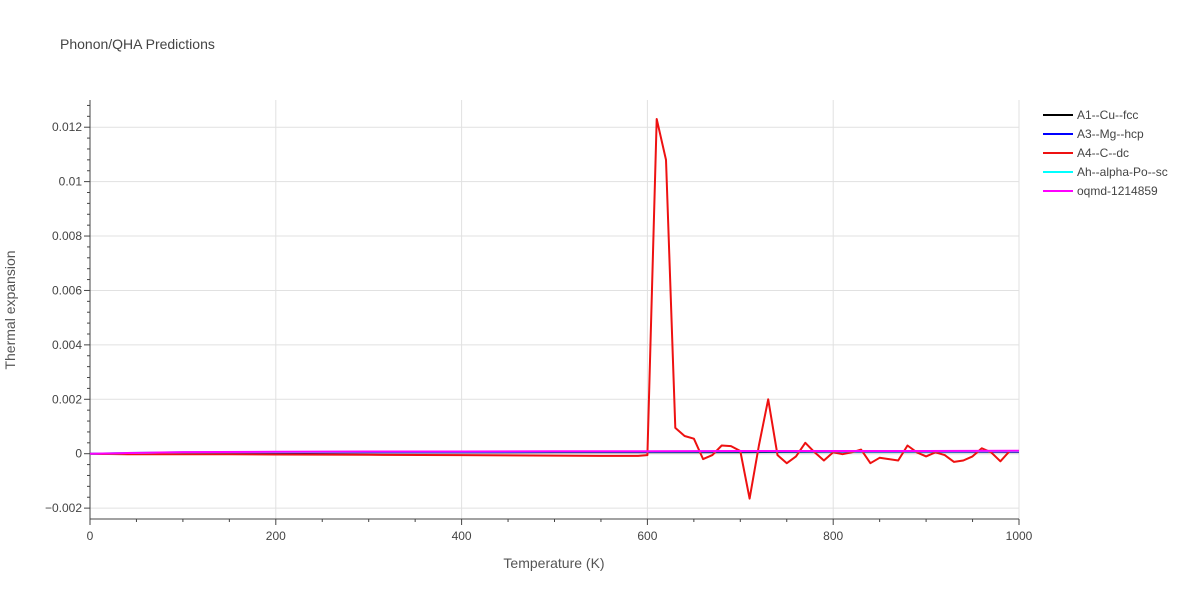 This screenshot has width=1200, height=600. What do you see at coordinates (137, 44) in the screenshot?
I see `chart-title: Phonon/QHA Predictions` at bounding box center [137, 44].